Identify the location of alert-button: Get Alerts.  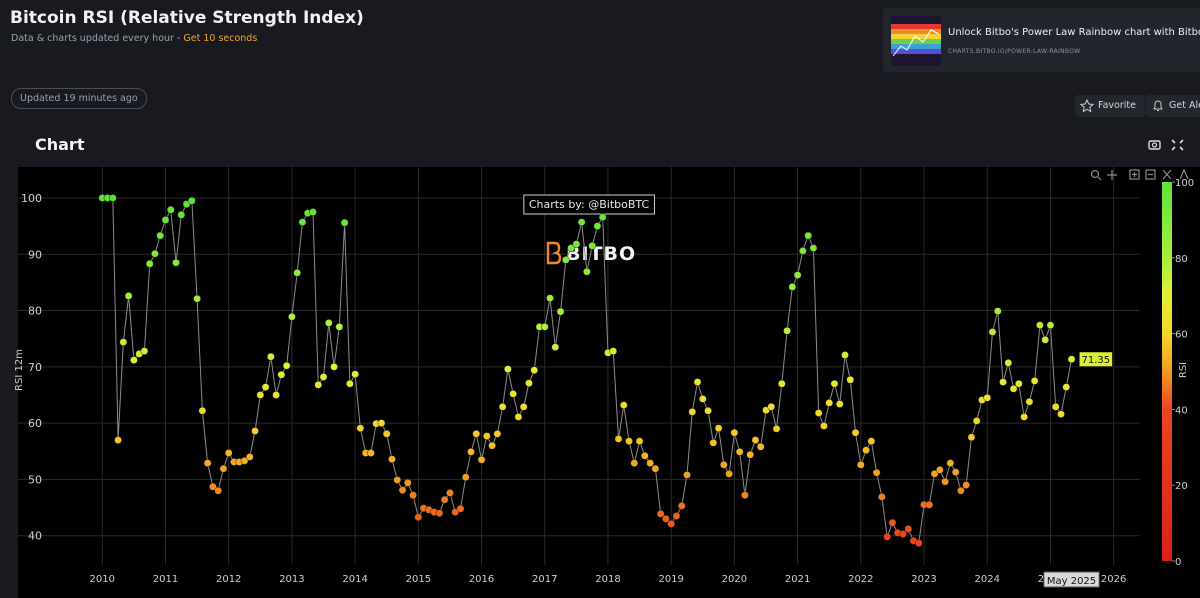
(1173, 106).